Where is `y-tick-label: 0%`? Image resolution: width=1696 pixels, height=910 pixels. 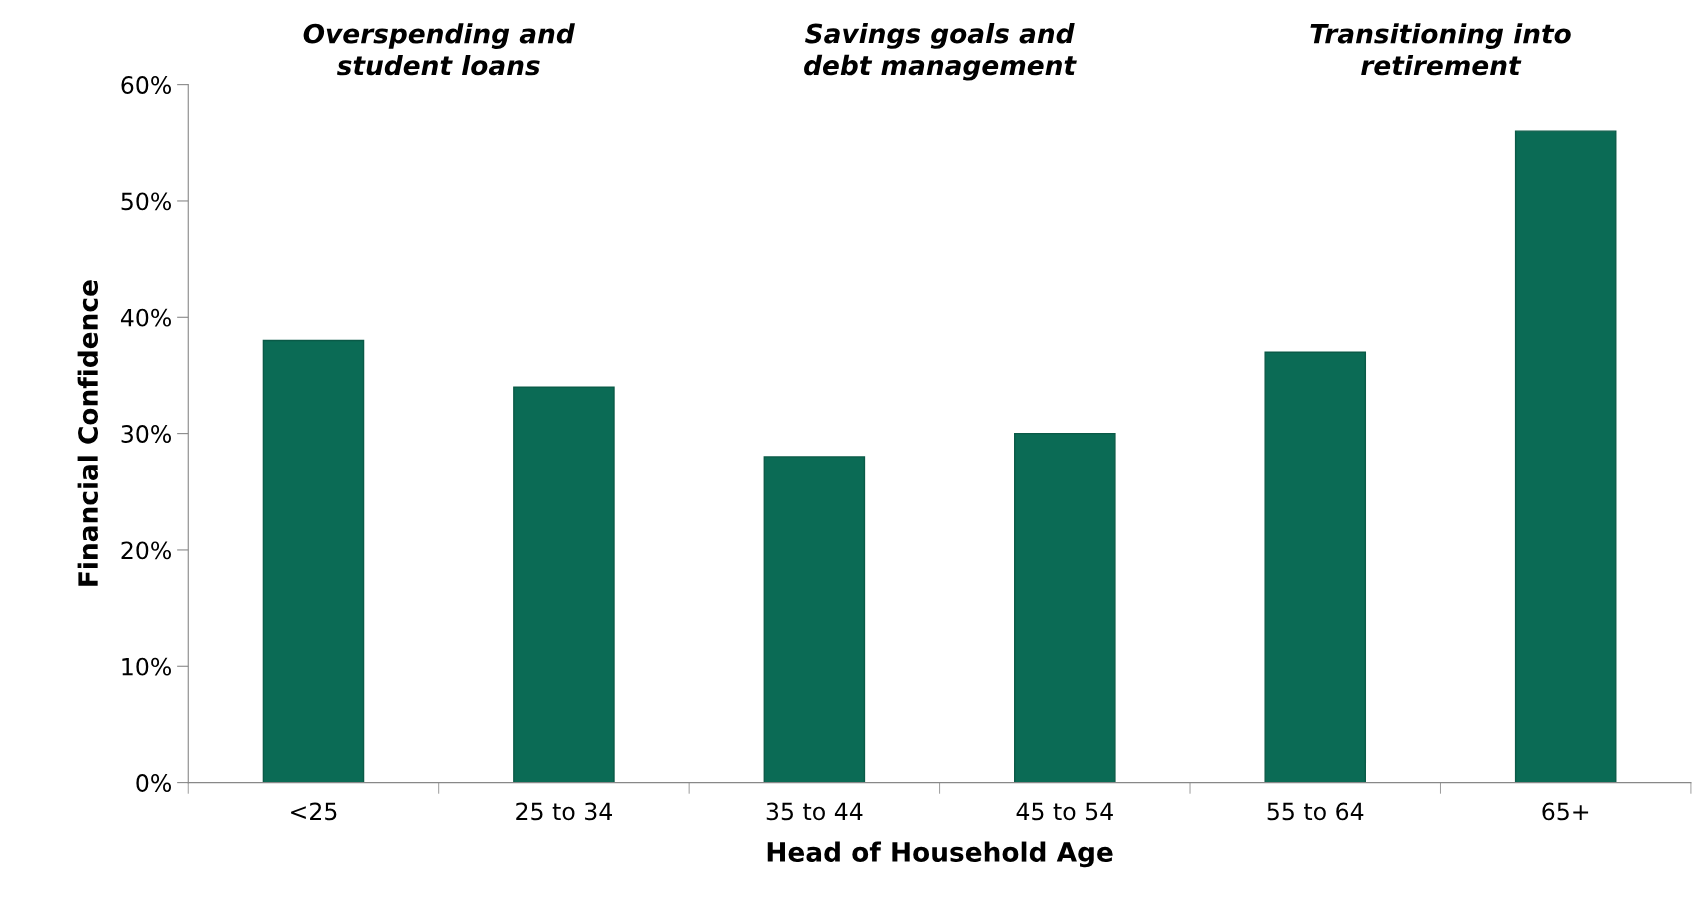 y-tick-label: 0% is located at coordinates (153, 783).